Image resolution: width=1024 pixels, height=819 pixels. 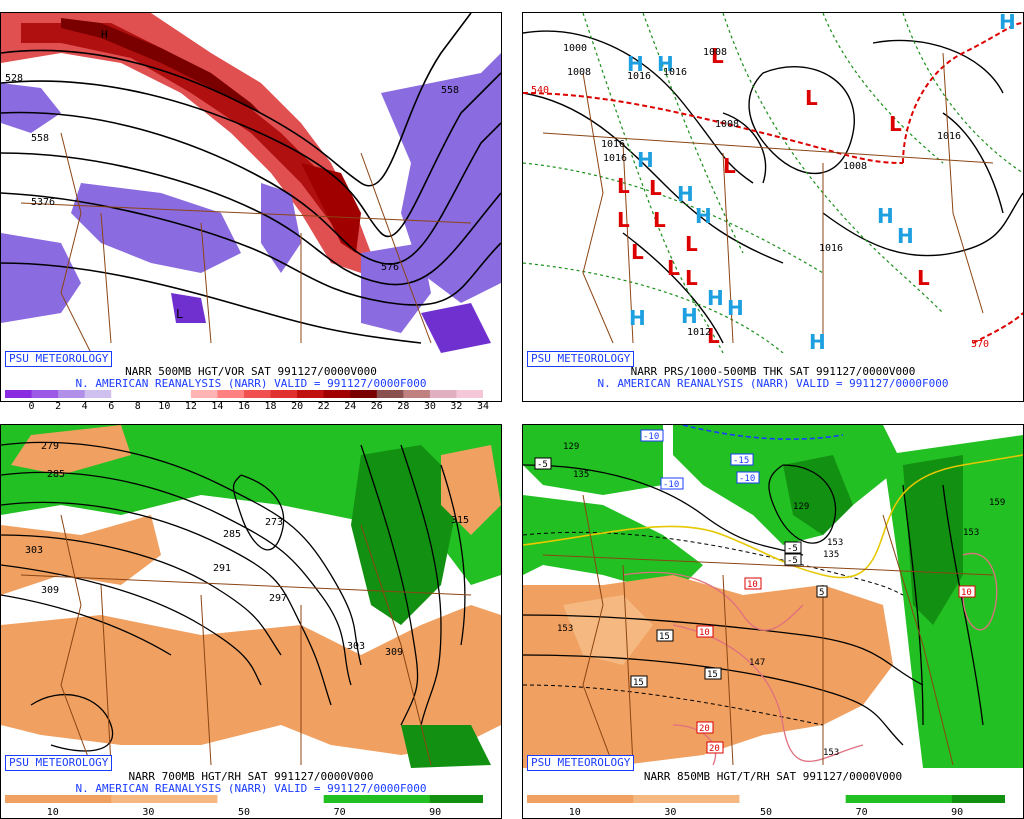 I want to click on colorbar-tick-label: 14, so click(x=217, y=406).